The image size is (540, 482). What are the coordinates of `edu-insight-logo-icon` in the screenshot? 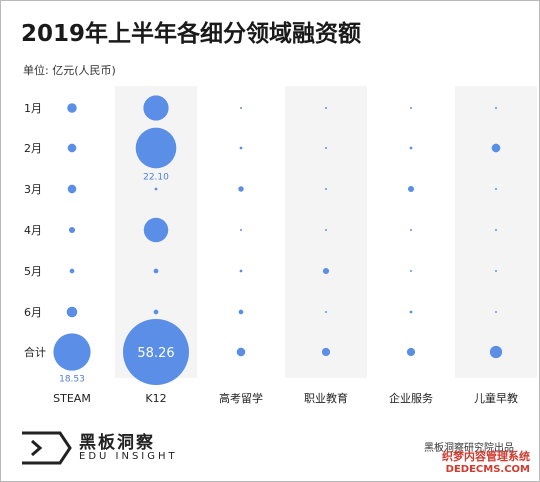 It's located at (47, 448).